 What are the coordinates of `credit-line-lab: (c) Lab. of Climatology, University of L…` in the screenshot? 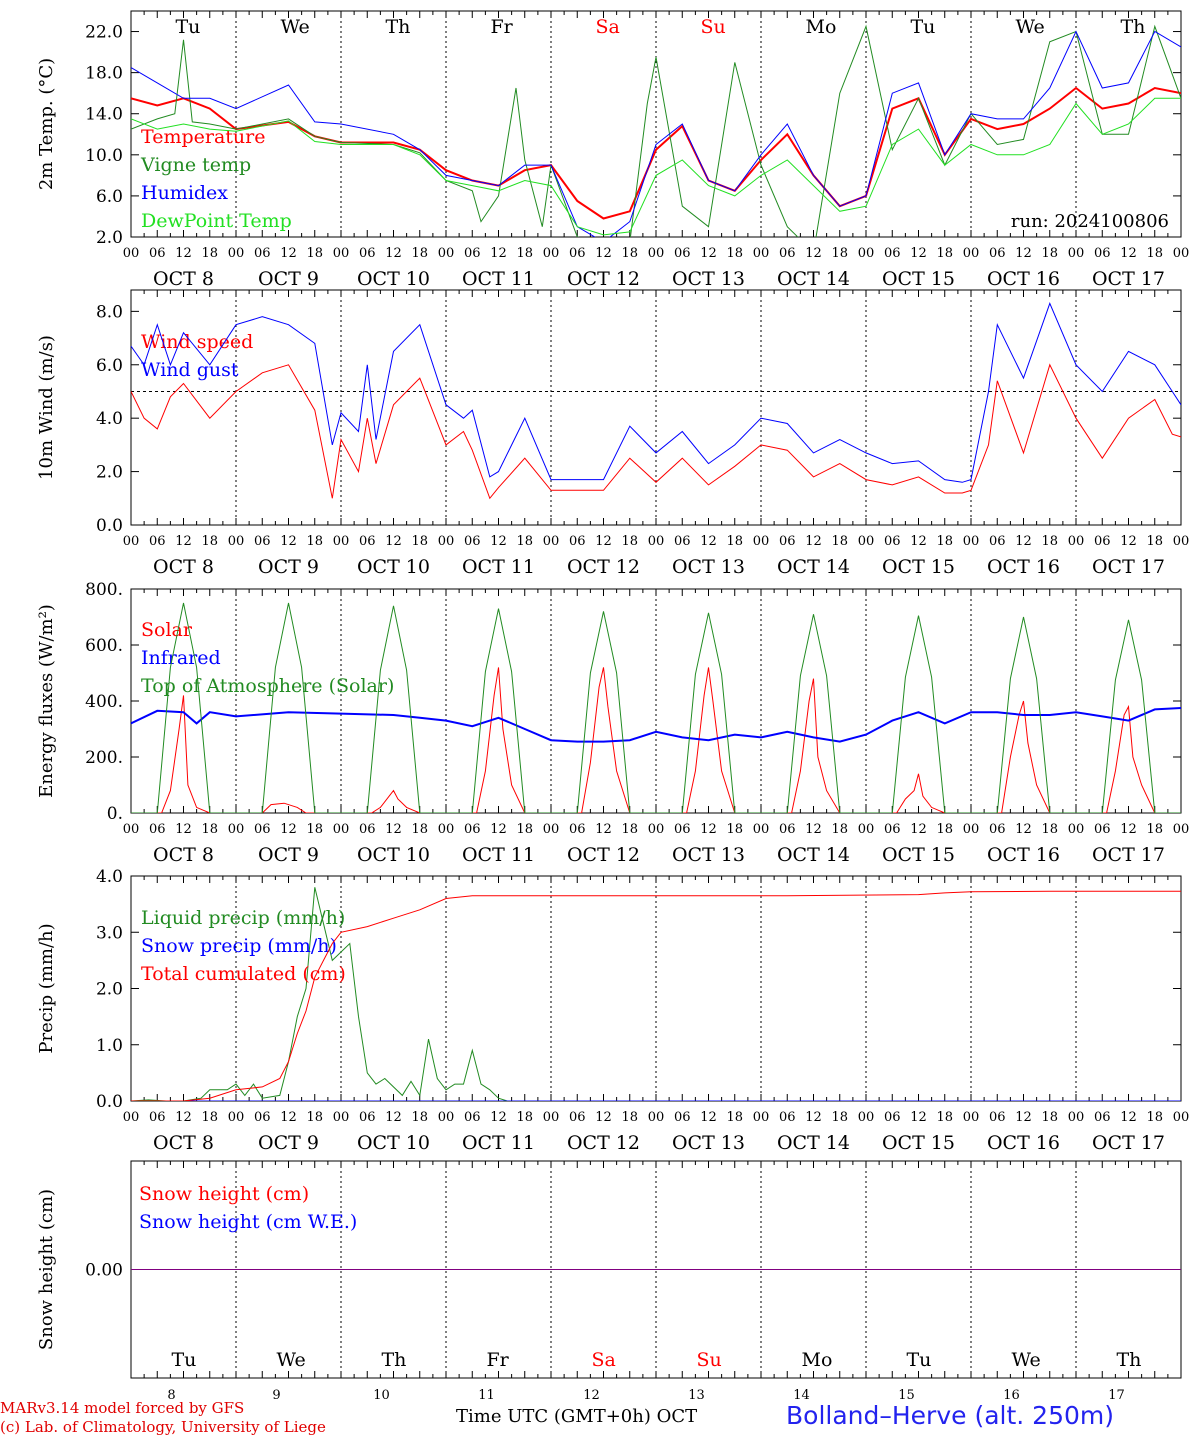 It's located at (163, 1427).